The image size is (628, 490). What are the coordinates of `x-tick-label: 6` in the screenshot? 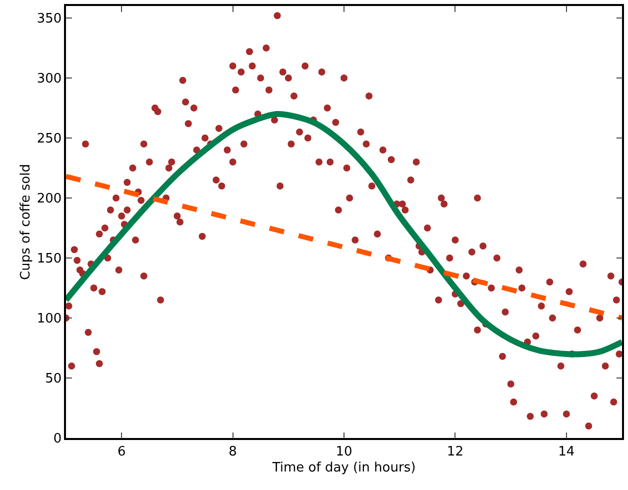 It's located at (121, 452).